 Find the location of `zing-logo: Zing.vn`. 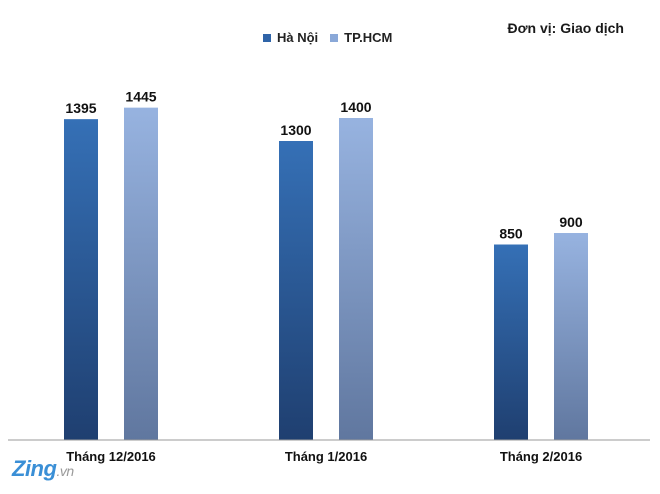

zing-logo: Zing.vn is located at coordinates (43, 468).